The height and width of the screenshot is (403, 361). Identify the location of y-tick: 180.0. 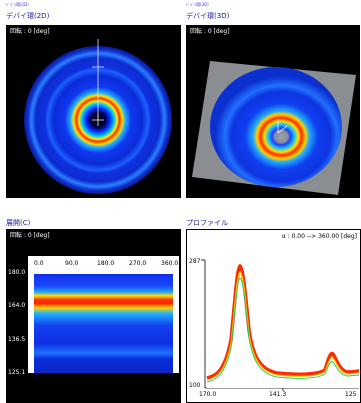
(17, 272).